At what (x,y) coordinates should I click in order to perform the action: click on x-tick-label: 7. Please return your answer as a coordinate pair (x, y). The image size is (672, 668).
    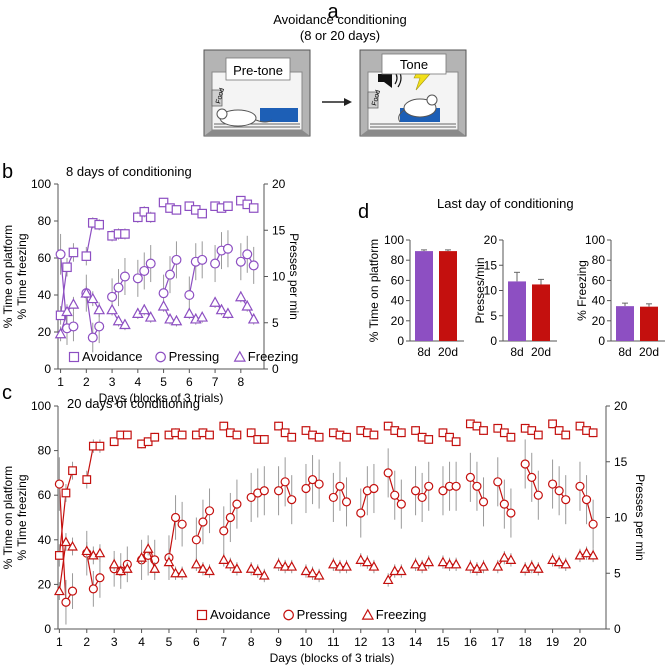
    Looking at the image, I should click on (215, 382).